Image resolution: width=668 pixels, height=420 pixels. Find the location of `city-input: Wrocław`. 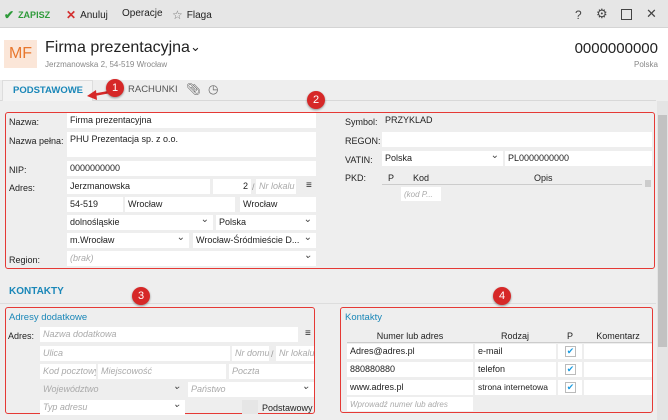

city-input: Wrocław is located at coordinates (180, 204).